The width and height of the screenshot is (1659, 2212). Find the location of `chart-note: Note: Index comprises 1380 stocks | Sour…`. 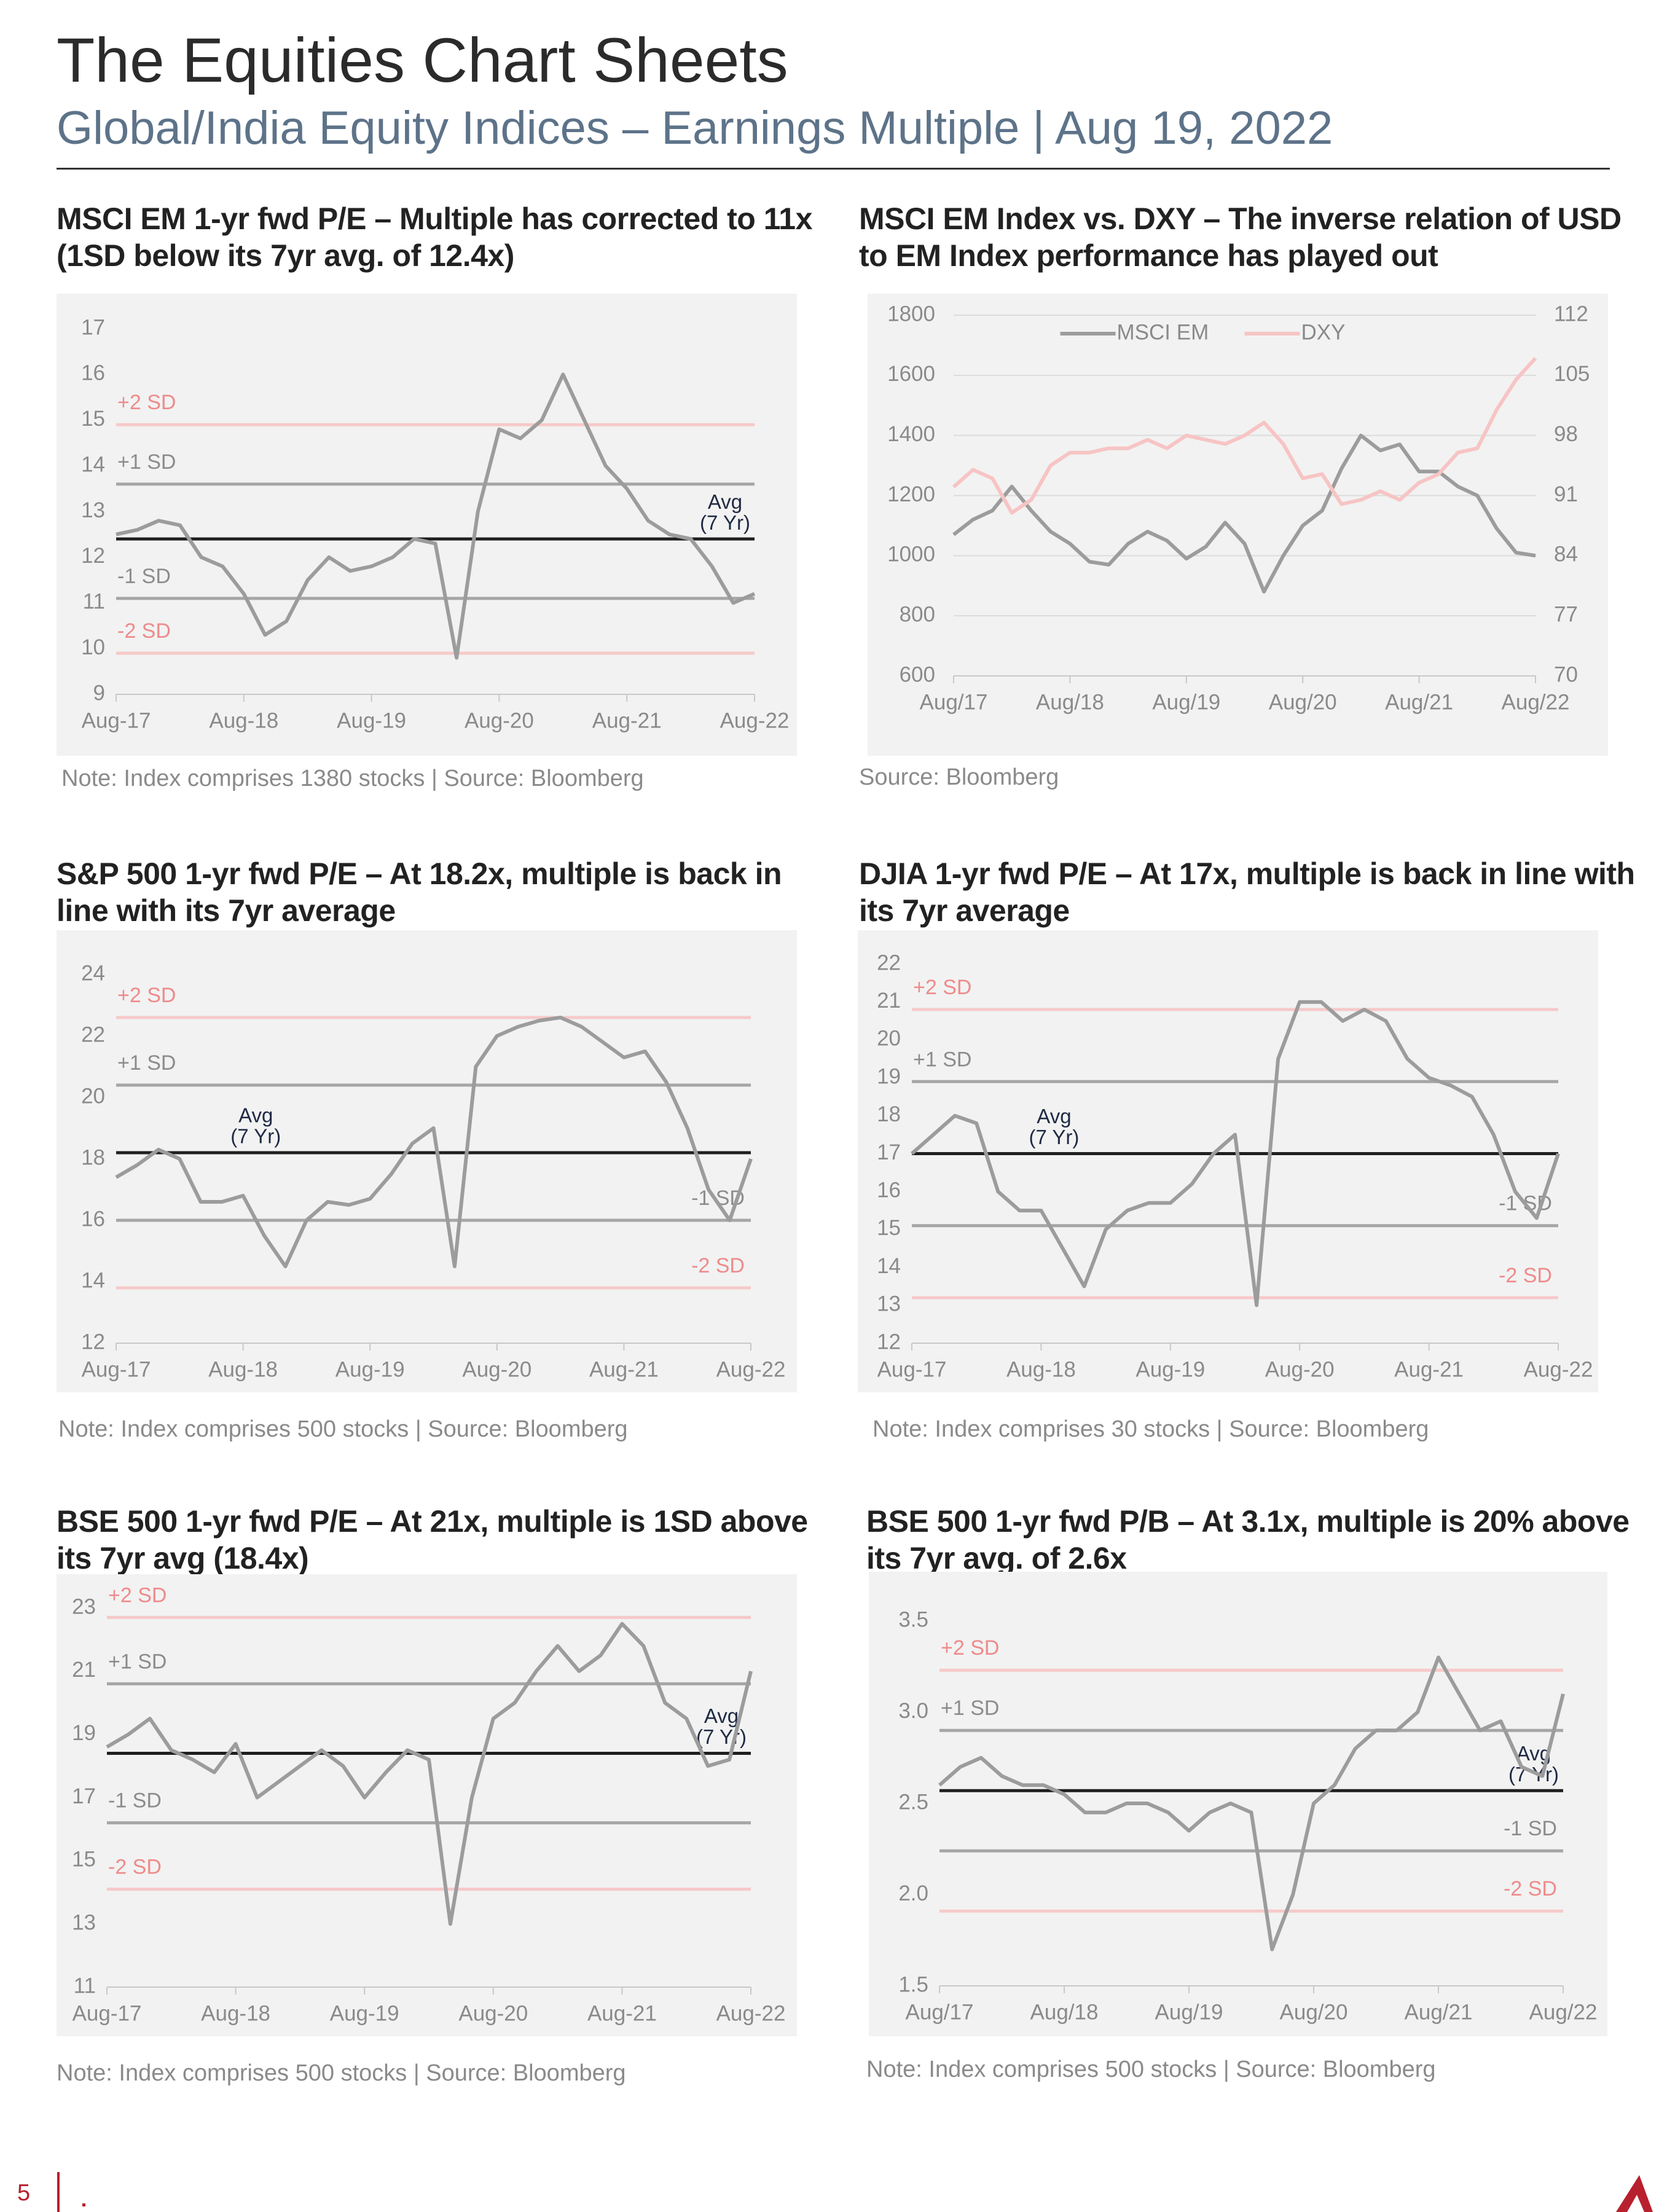

chart-note: Note: Index comprises 1380 stocks | Sour… is located at coordinates (352, 778).